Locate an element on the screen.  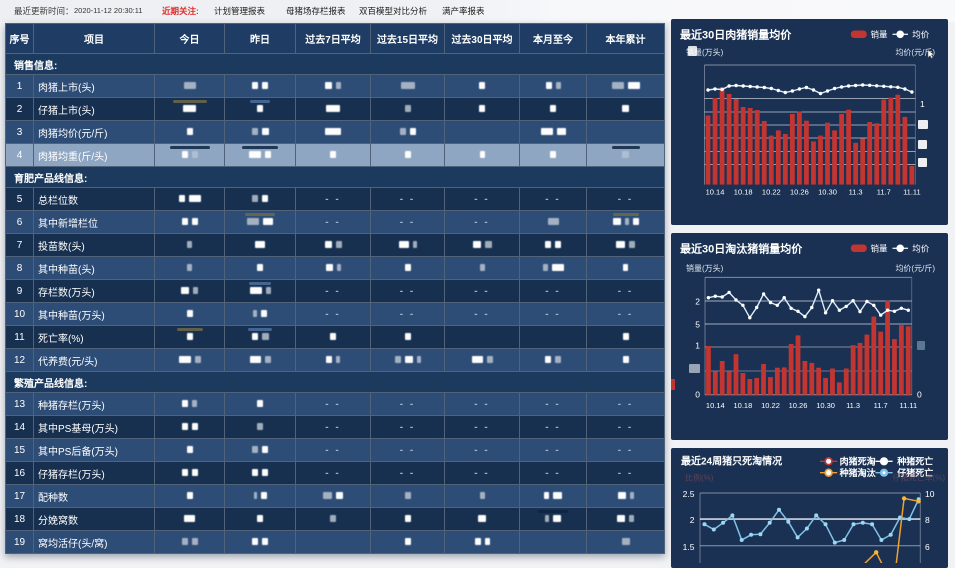
svg-text: 肉猪死淘 is located at coordinates (858, 461).